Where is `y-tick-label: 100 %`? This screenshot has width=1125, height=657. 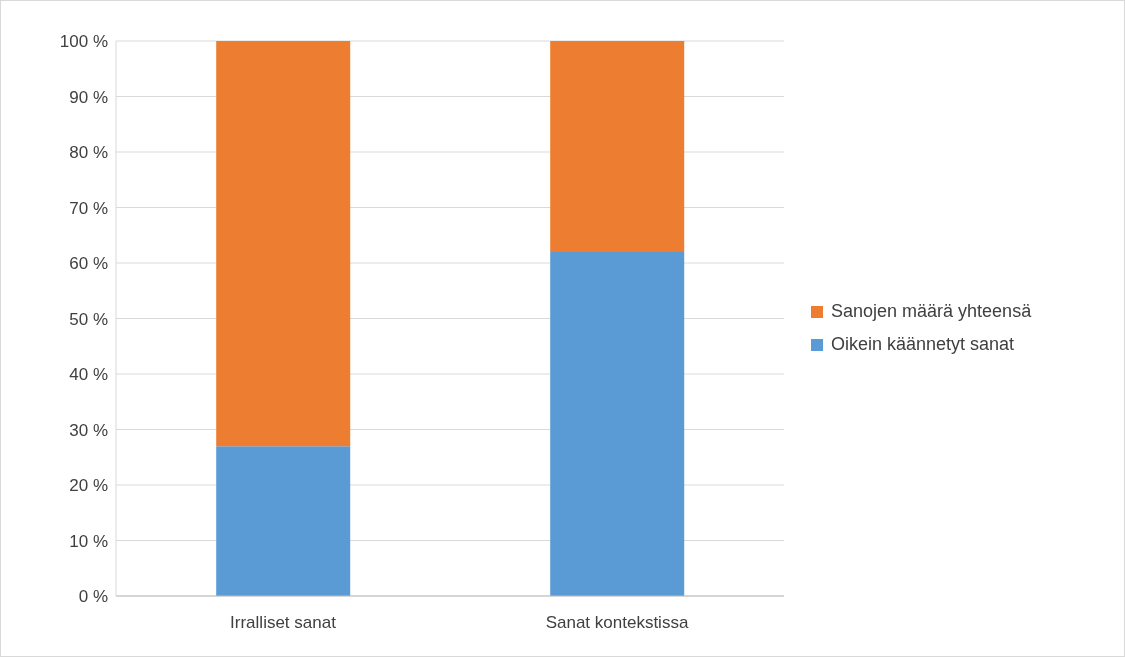 y-tick-label: 100 % is located at coordinates (83, 42).